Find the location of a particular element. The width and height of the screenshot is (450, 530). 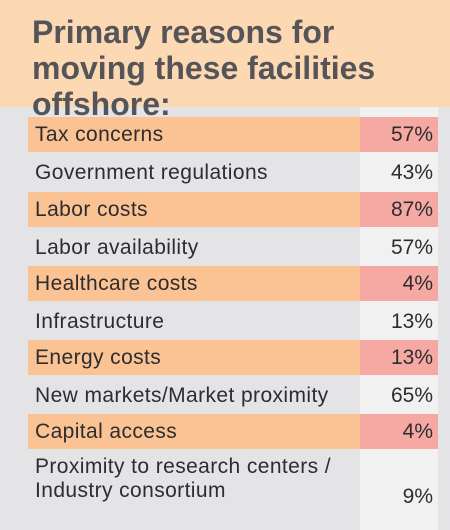

reason-label: Tax concerns is located at coordinates (99, 134).